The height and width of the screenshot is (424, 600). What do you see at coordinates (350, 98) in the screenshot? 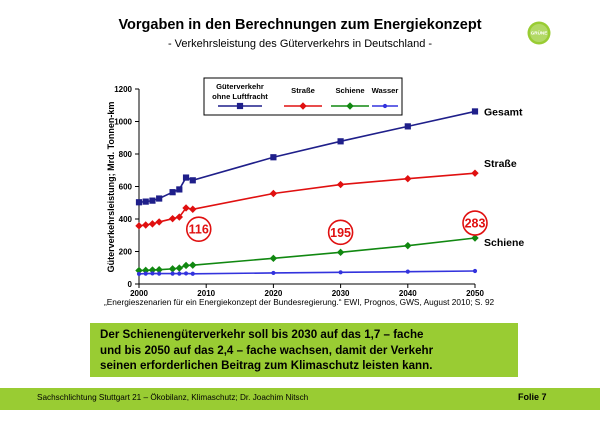
I see `legend-item: Schiene` at bounding box center [350, 98].